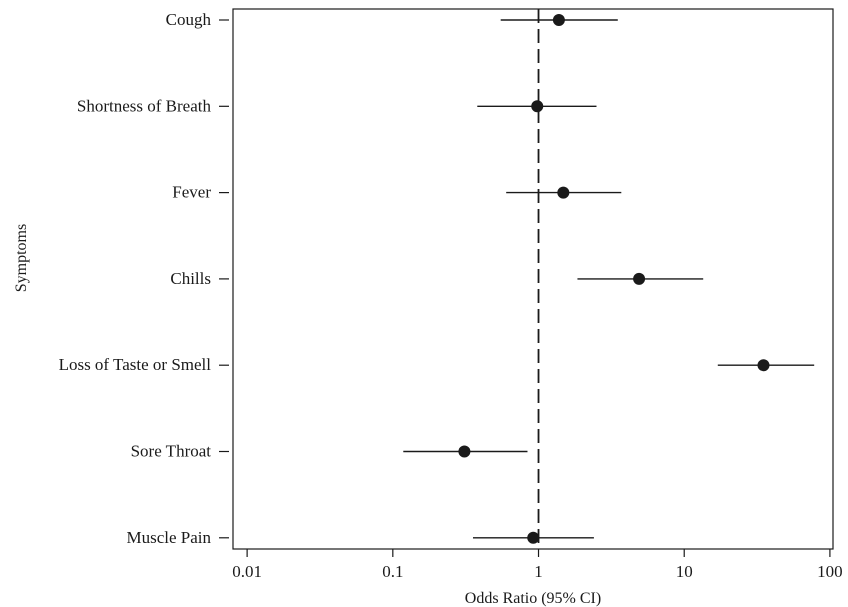 Image resolution: width=848 pixels, height=607 pixels. Describe the element at coordinates (392, 571) in the screenshot. I see `x-tick-label: 0.1` at that location.